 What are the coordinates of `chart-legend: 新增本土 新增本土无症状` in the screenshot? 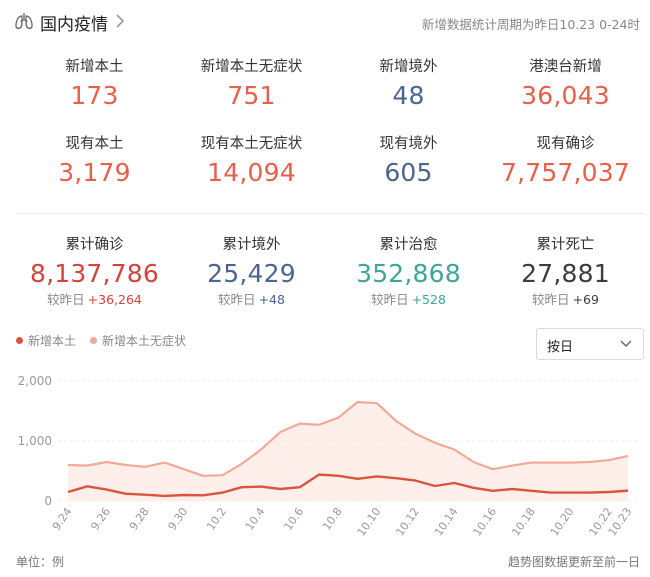 It's located at (108, 340).